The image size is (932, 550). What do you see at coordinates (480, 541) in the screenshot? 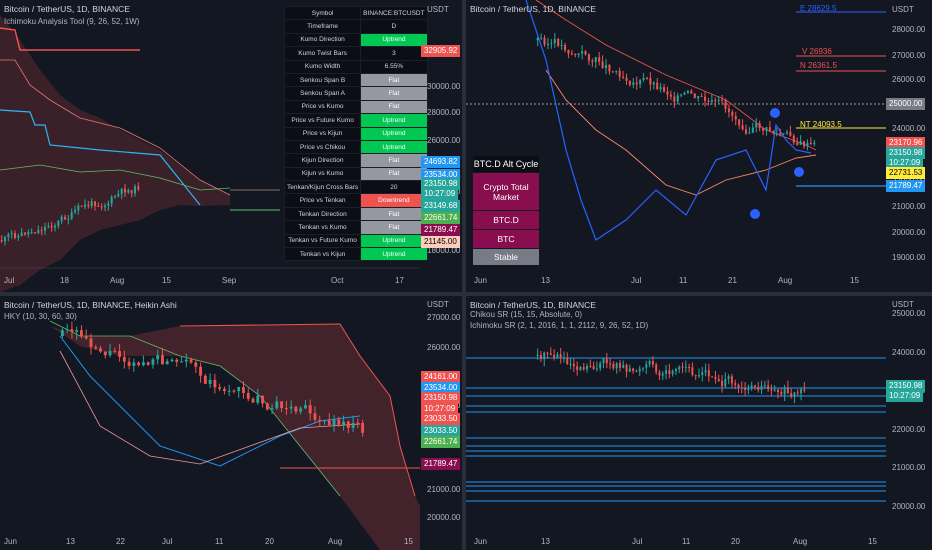
I see `time-label: Jun` at bounding box center [480, 541].